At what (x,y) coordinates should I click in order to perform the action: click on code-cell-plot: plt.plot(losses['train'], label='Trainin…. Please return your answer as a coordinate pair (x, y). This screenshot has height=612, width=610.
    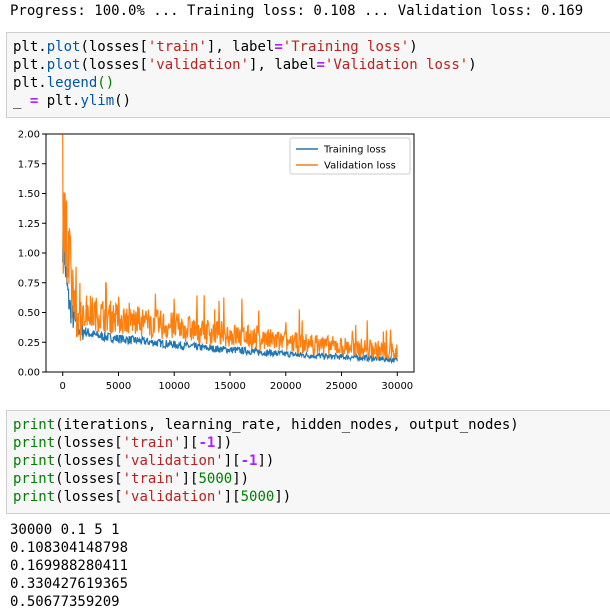
    Looking at the image, I should click on (308, 75).